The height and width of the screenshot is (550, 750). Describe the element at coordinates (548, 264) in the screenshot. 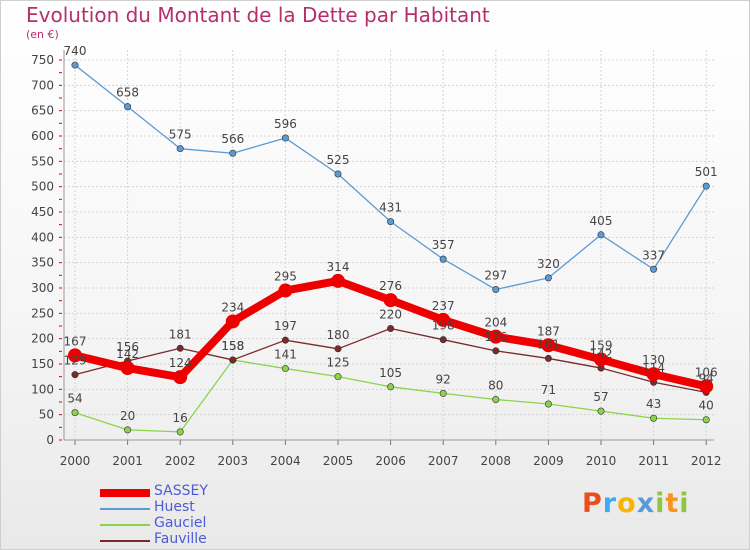

I see `data-label-huest: 320` at that location.